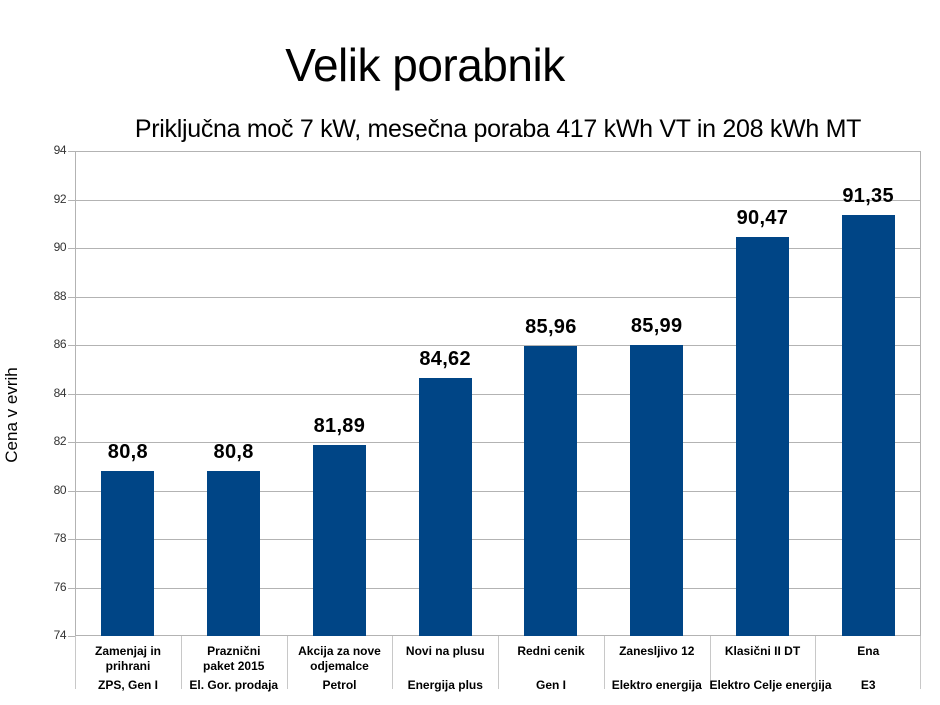  I want to click on category-label: Akcija za nove odjemalce Petrol, so click(340, 668).